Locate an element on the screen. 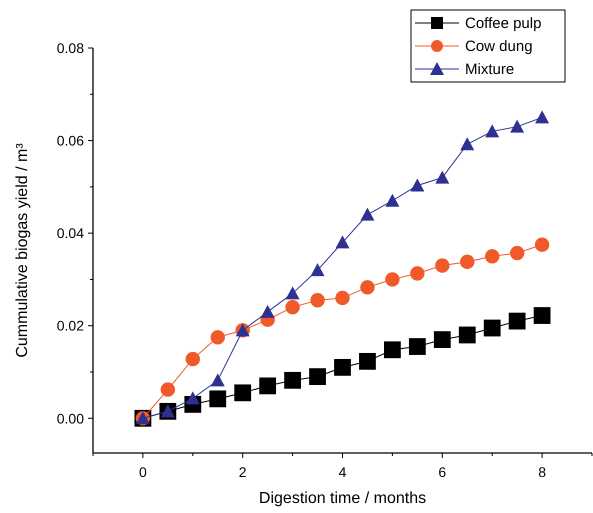 This screenshot has height=513, width=593. y-tick-label: 0.02 is located at coordinates (70, 326).